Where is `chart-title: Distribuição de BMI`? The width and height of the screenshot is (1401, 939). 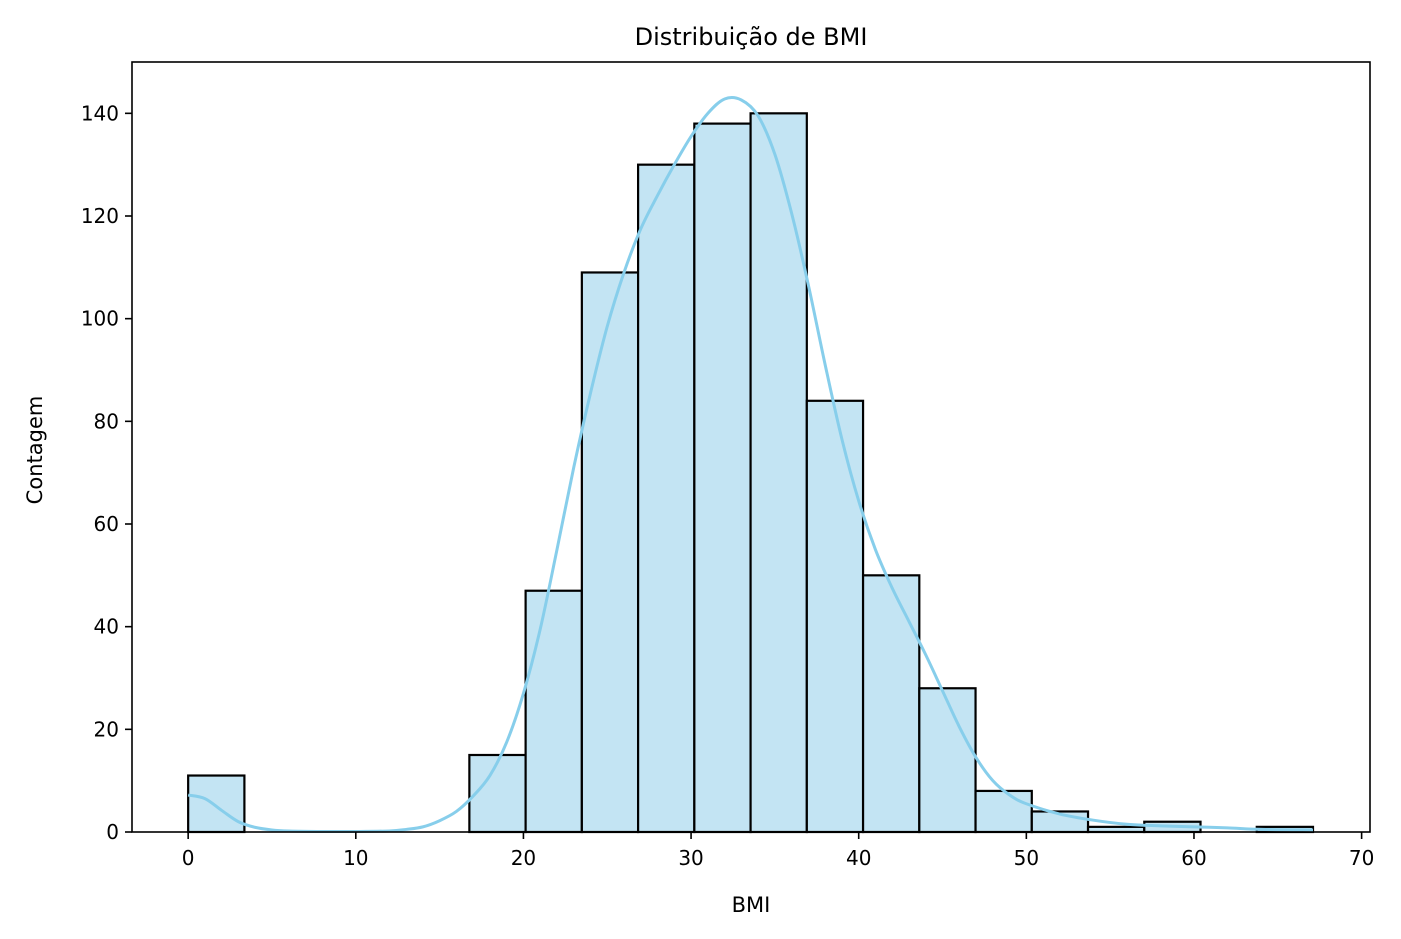 chart-title: Distribuição de BMI is located at coordinates (751, 37).